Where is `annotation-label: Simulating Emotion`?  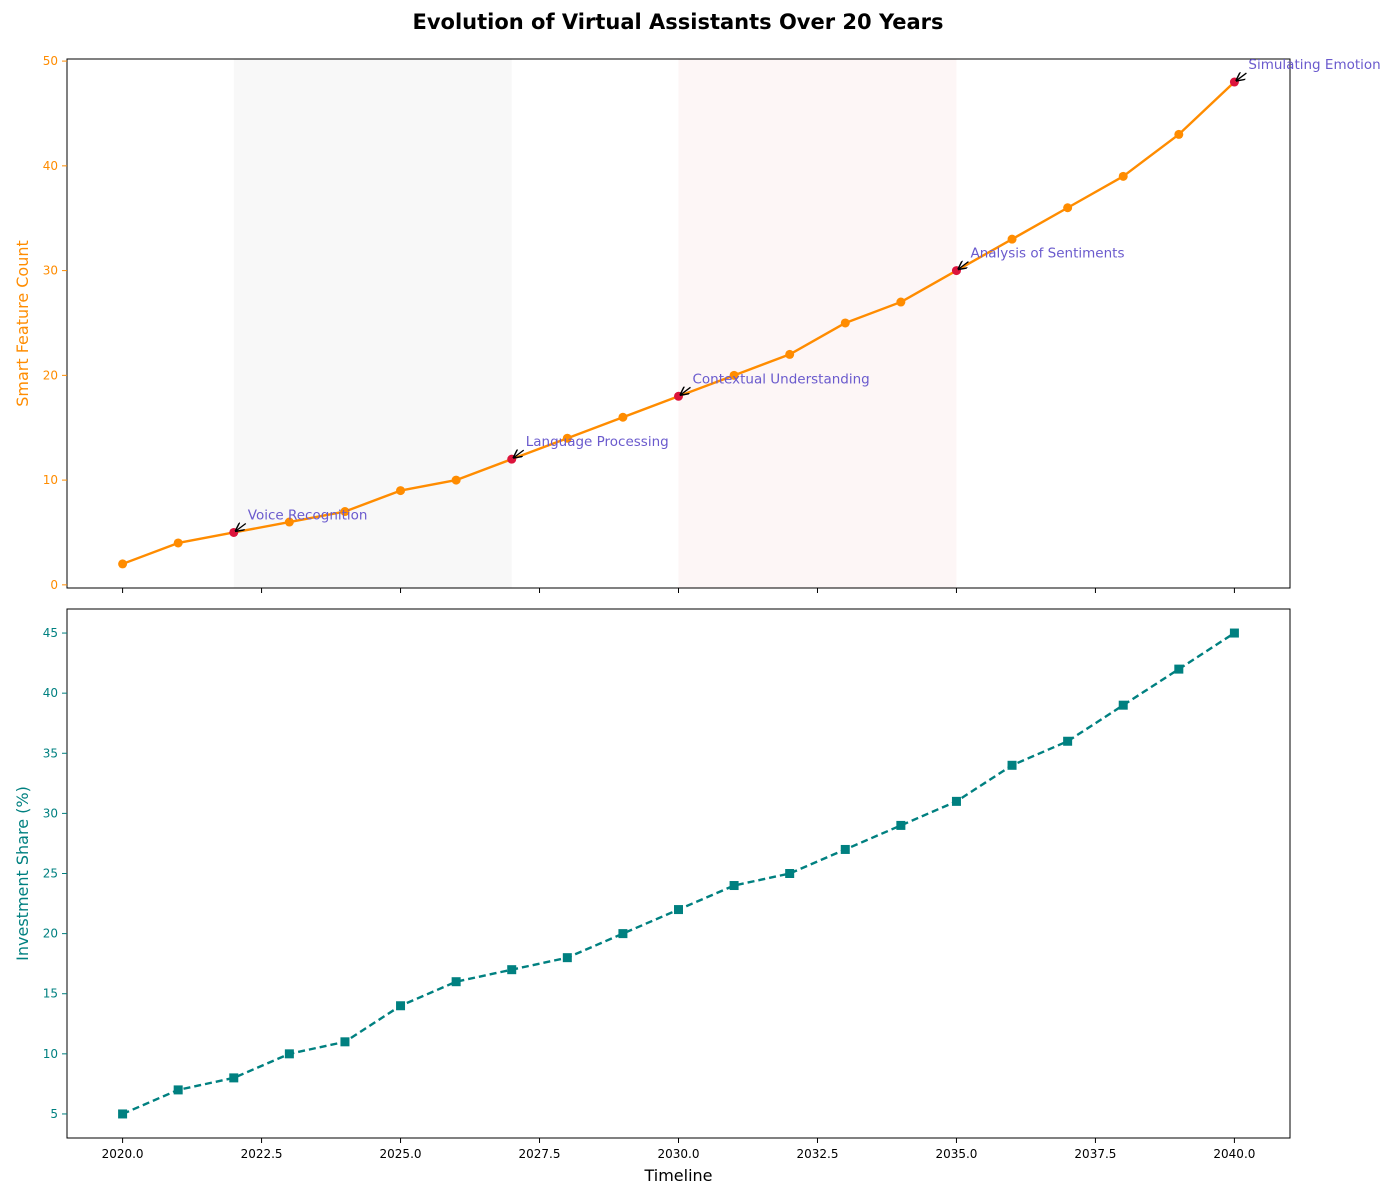 annotation-label: Simulating Emotion is located at coordinates (1314, 65).